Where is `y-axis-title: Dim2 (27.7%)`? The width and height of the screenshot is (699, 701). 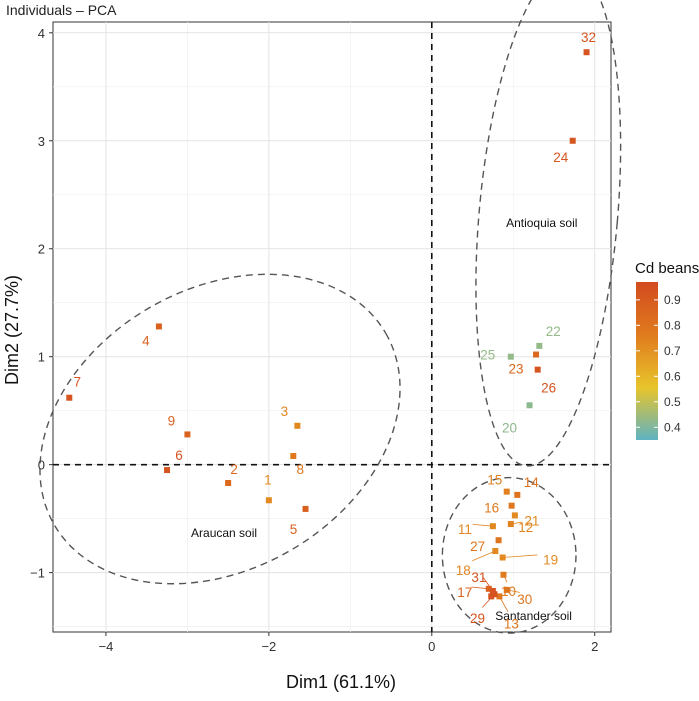
y-axis-title: Dim2 (27.7%) is located at coordinates (12, 330).